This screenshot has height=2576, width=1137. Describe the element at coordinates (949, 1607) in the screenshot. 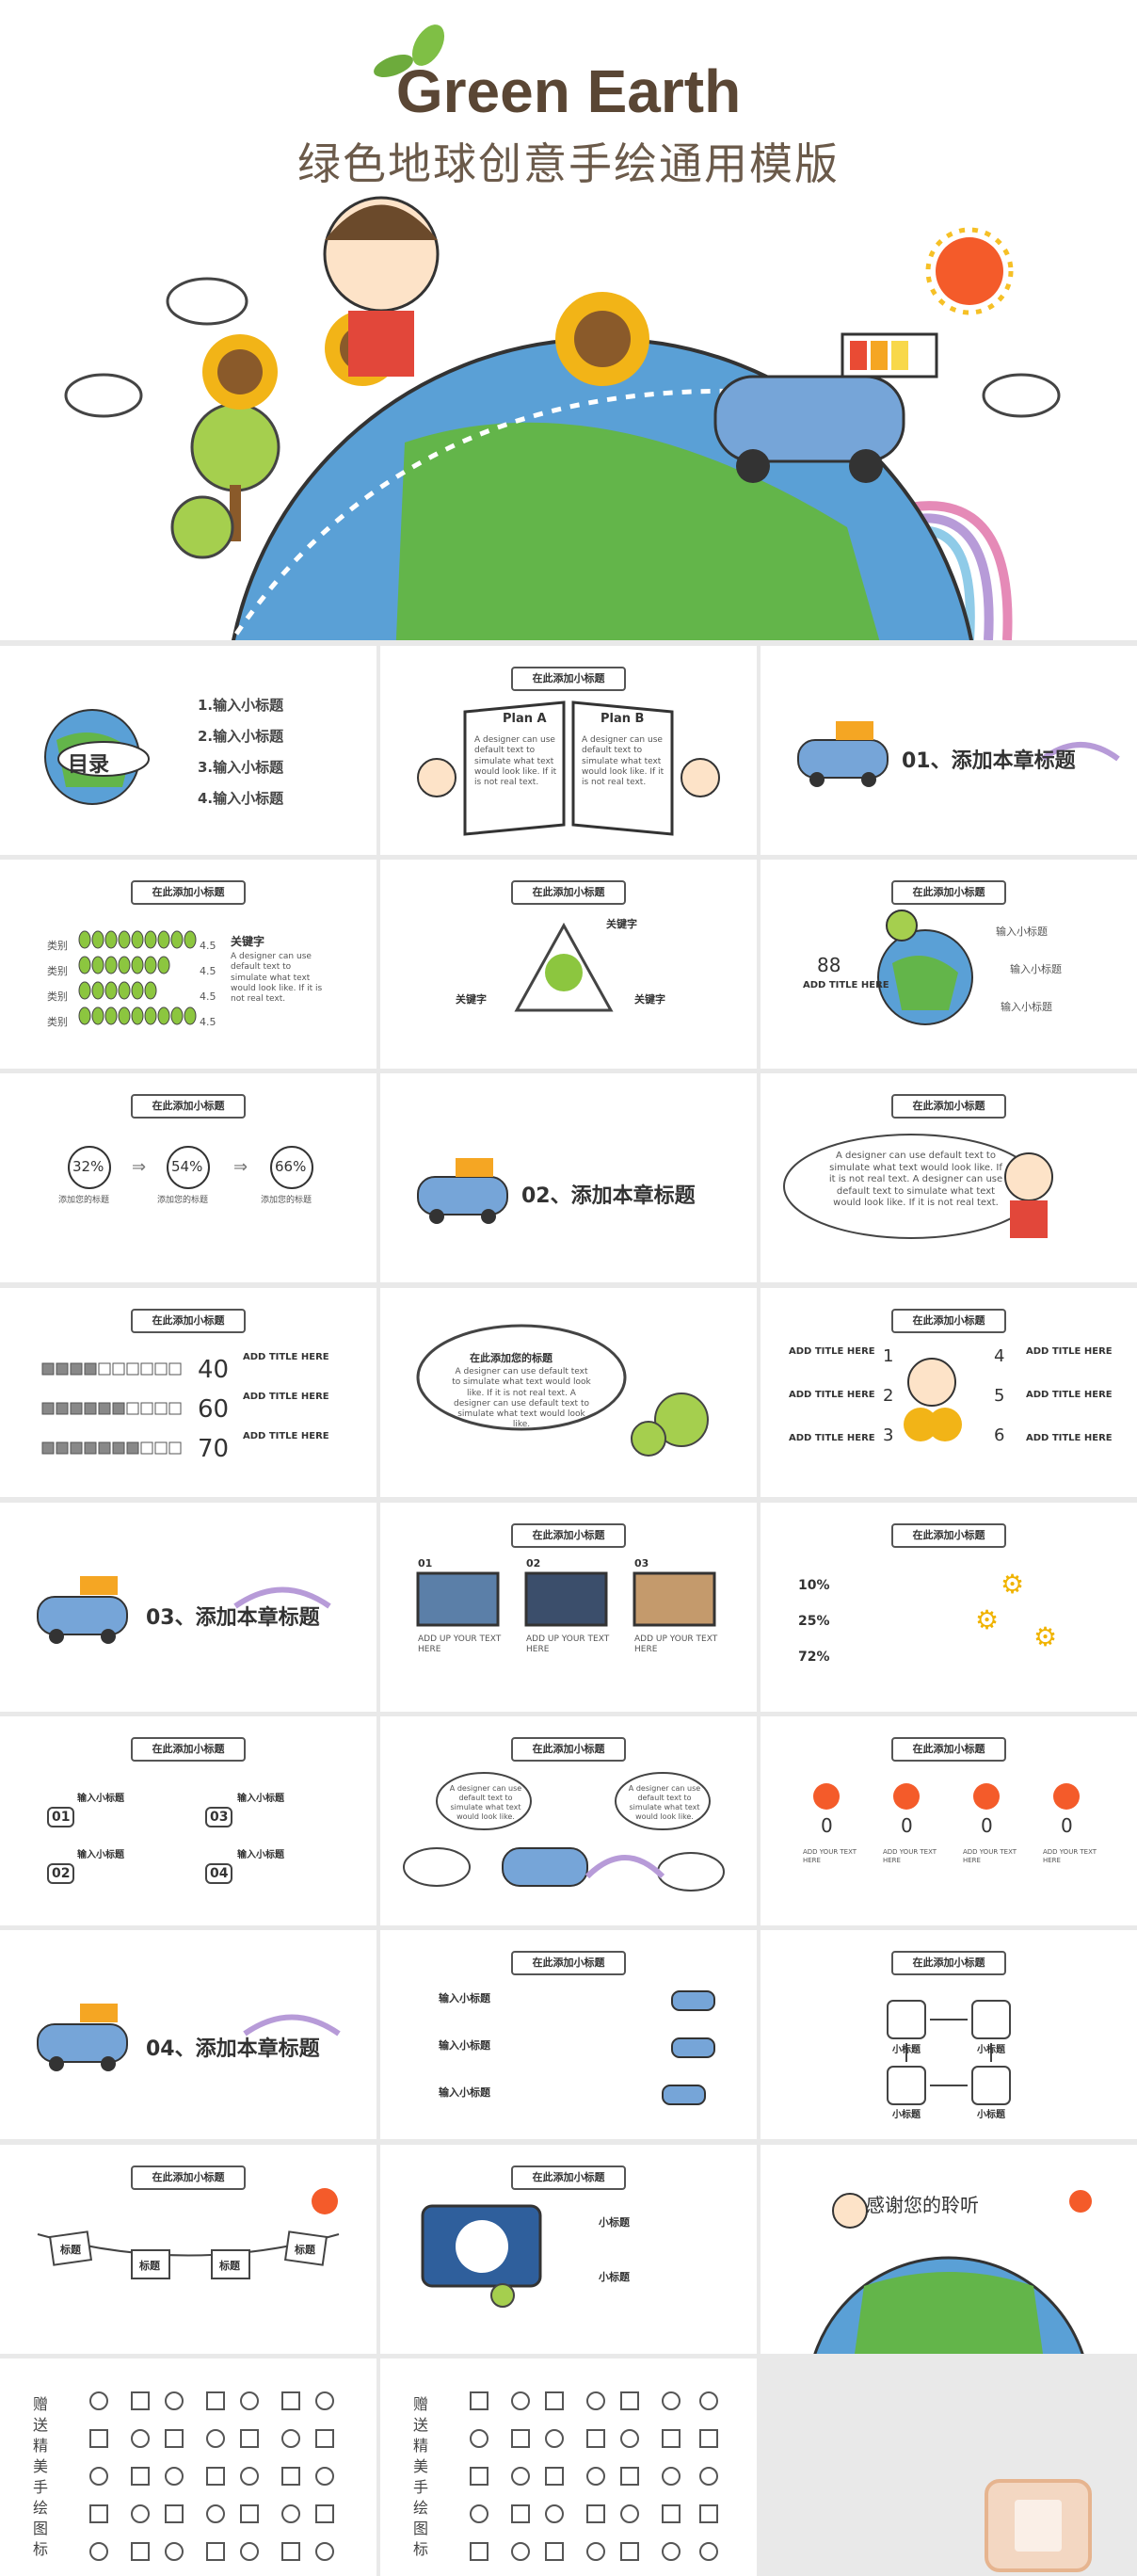

I see `slide-gears: 在此添加小标题 10% 25% 72% ⚙ ⚙ ⚙` at that location.